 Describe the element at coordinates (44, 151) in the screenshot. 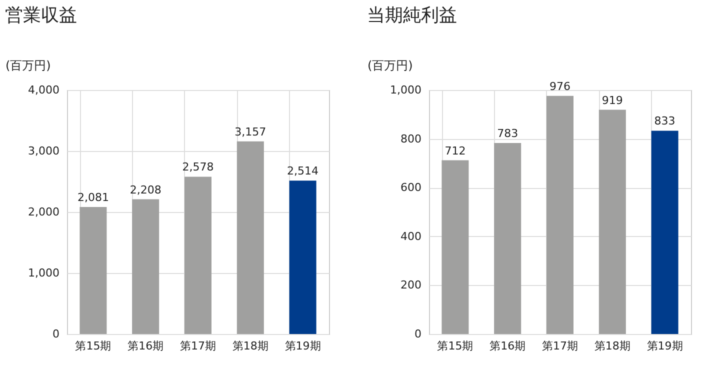

I see `y-tick-label: 3,000` at that location.